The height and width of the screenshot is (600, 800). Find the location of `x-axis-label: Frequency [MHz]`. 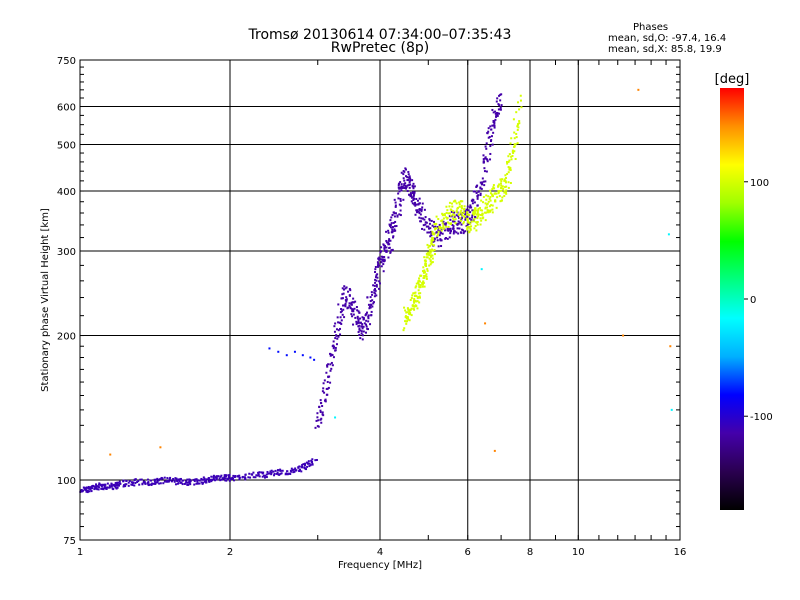

x-axis-label: Frequency [MHz] is located at coordinates (380, 565).